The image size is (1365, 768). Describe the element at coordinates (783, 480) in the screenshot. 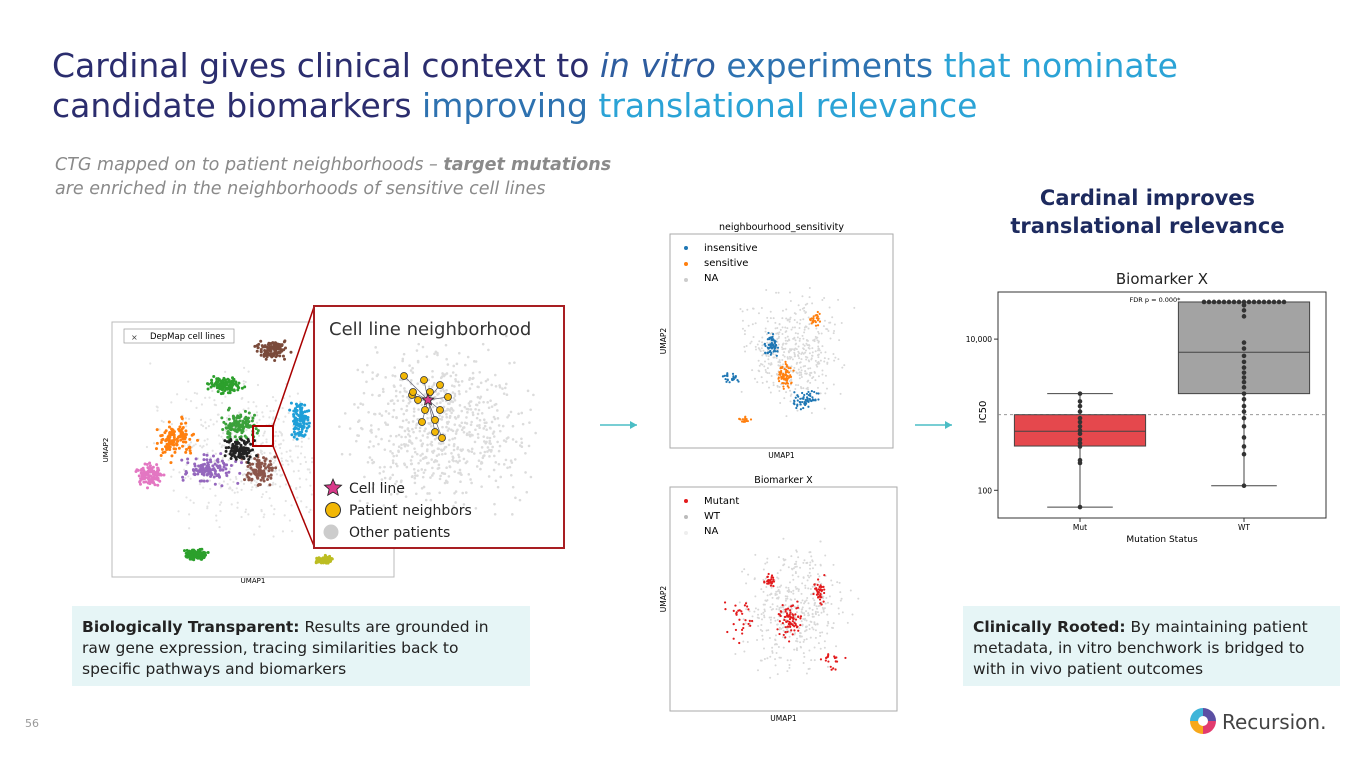

I see `plot-title: Biomarker X` at that location.